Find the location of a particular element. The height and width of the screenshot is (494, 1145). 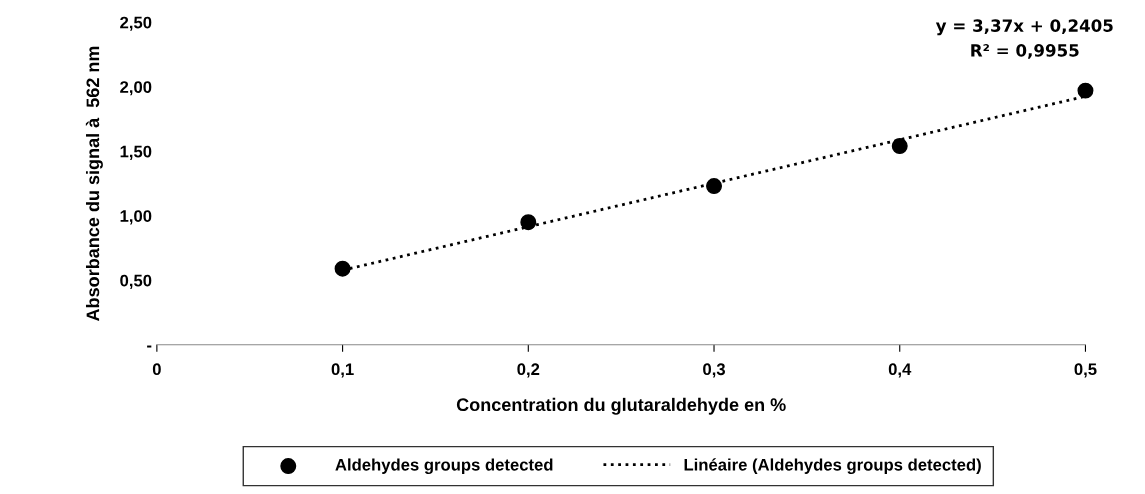

x-tick-label: 0,4 is located at coordinates (900, 370).